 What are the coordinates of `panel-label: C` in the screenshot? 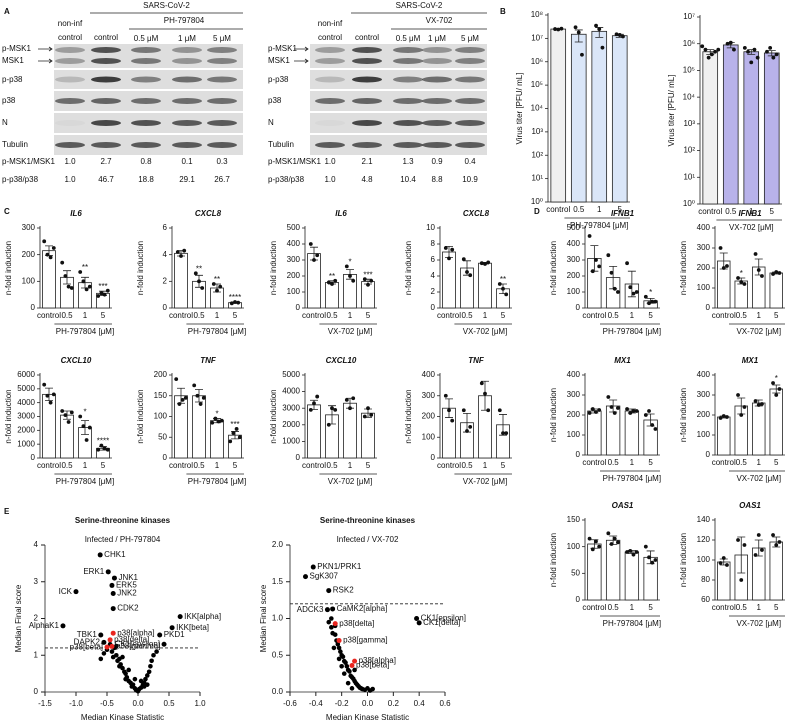 It's located at (7, 211).